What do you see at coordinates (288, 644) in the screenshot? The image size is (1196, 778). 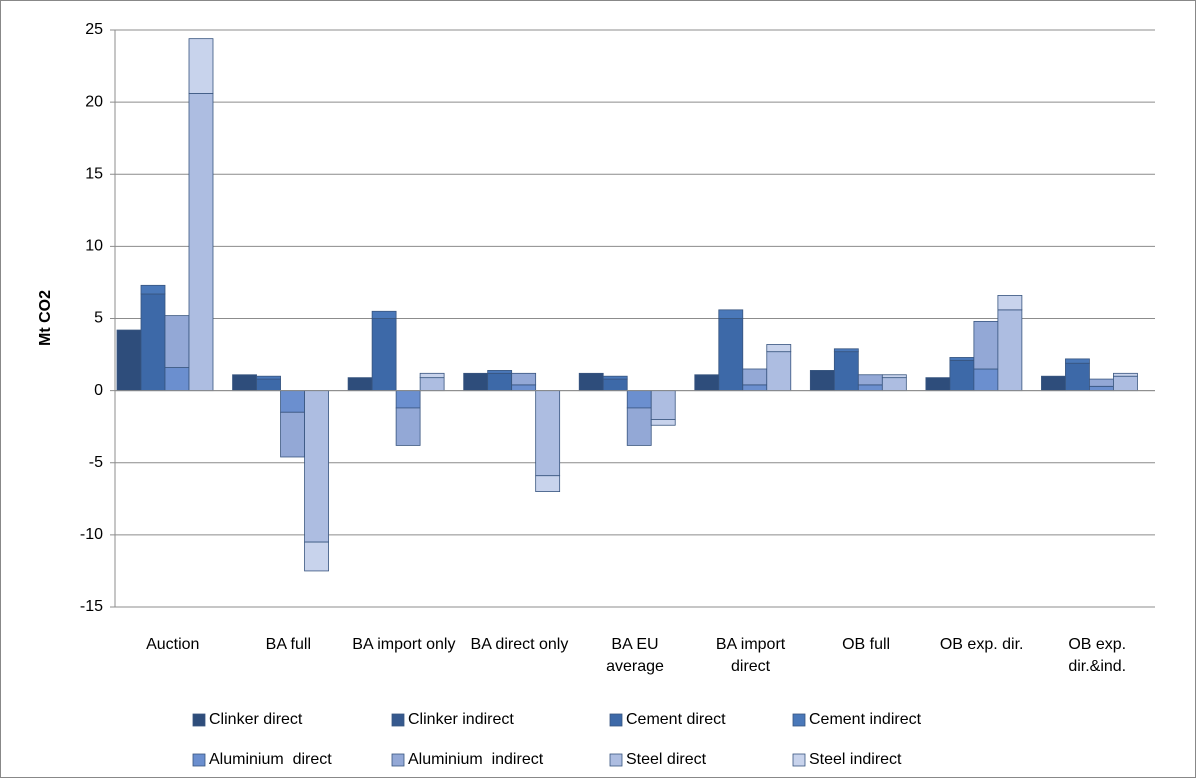 I see `x-tick-label: BA full` at bounding box center [288, 644].